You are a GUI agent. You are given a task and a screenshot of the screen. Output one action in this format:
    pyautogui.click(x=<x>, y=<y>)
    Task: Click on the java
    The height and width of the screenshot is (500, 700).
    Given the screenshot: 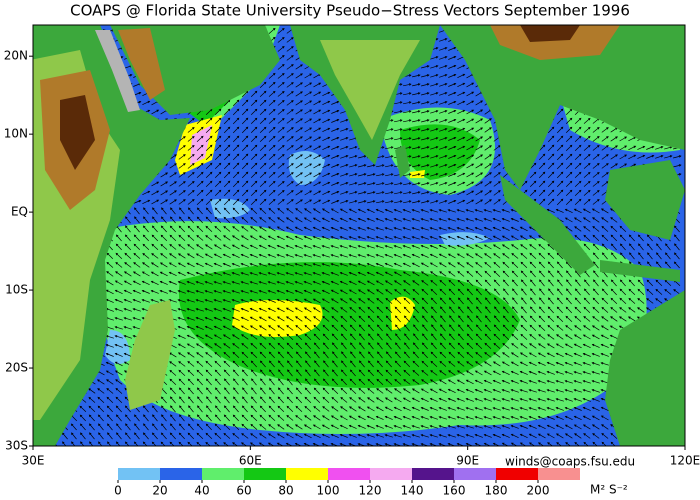 What is the action you would take?
    pyautogui.click(x=640, y=271)
    